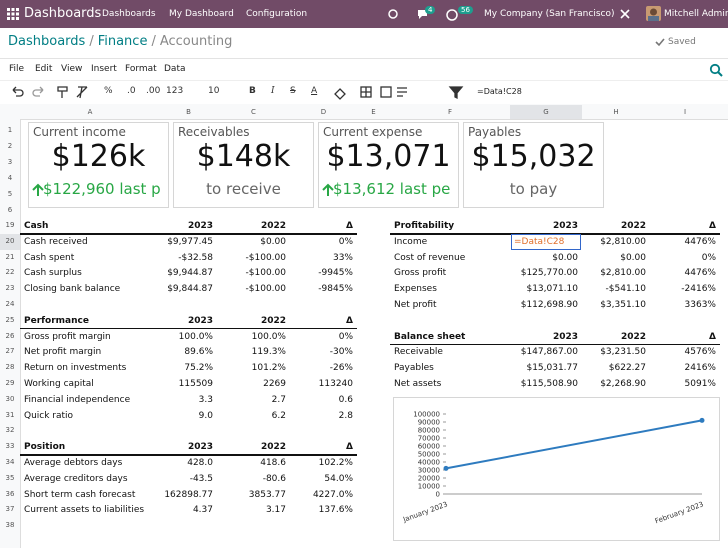 This screenshot has width=728, height=548. Describe the element at coordinates (202, 510) in the screenshot. I see `table-cell: 4.37` at that location.